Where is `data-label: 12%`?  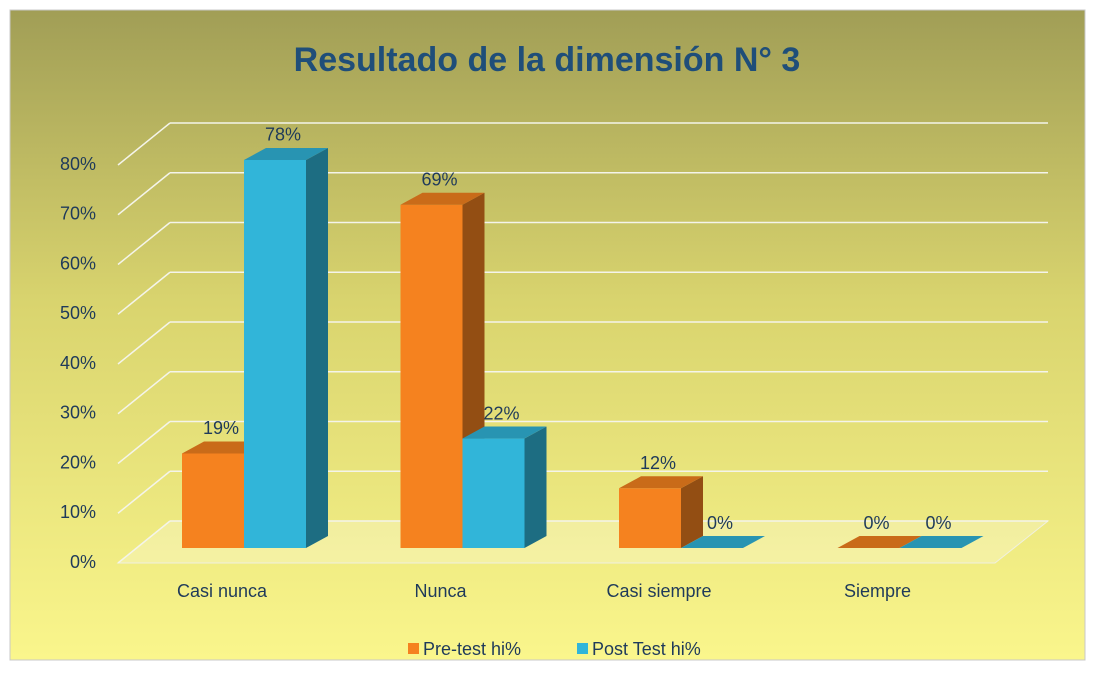
data-label: 12% is located at coordinates (658, 463).